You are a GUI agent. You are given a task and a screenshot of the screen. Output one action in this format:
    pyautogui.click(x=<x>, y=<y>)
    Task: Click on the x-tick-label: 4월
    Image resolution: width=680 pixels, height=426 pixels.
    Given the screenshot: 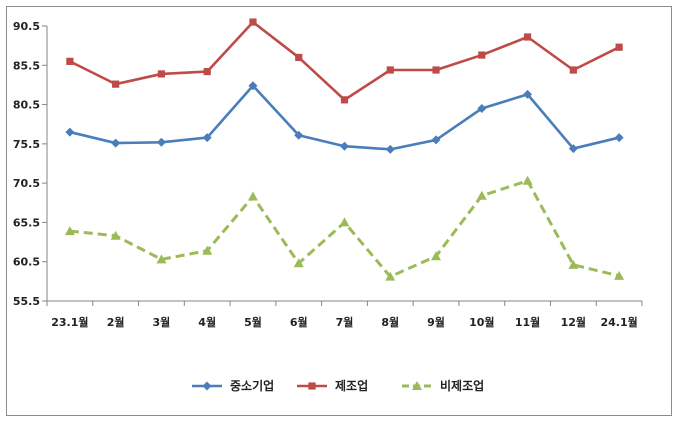 What is the action you would take?
    pyautogui.click(x=207, y=322)
    